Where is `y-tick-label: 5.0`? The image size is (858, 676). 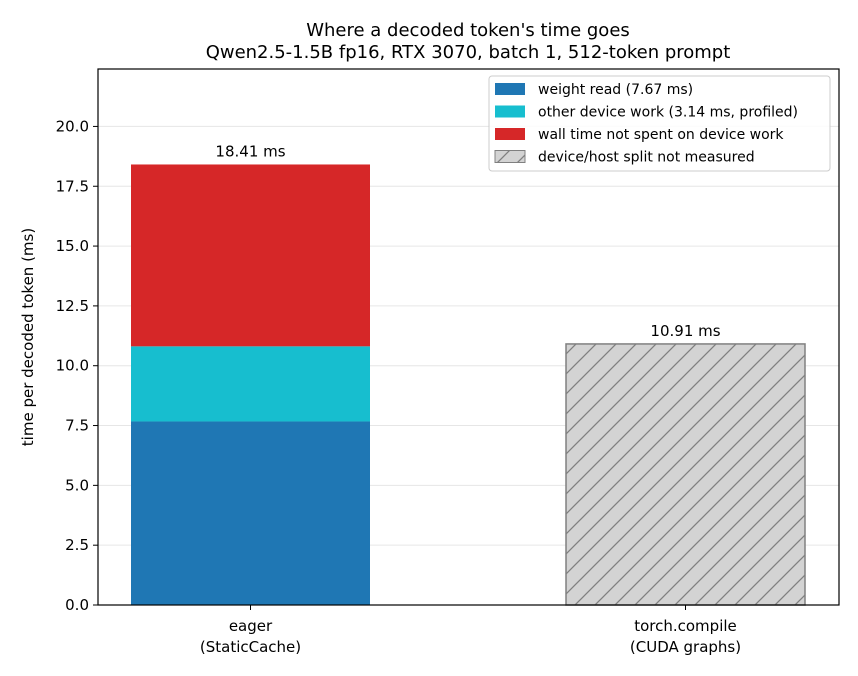 y-tick-label: 5.0 is located at coordinates (77, 485).